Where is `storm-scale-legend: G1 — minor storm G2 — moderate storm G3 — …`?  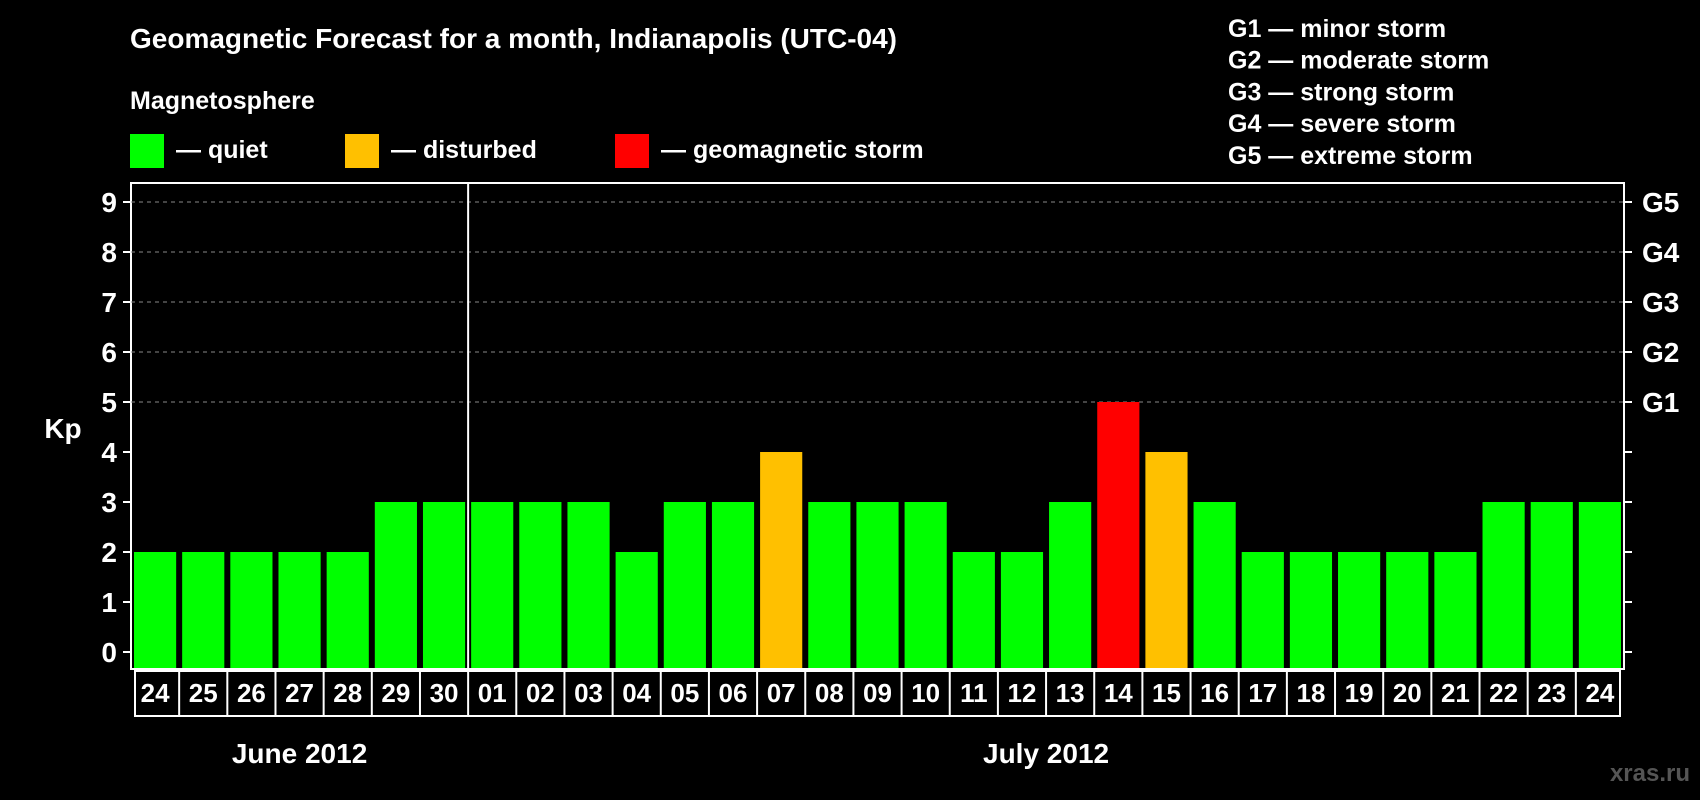
storm-scale-legend: G1 — minor storm G2 — moderate storm G3 — … is located at coordinates (1358, 92).